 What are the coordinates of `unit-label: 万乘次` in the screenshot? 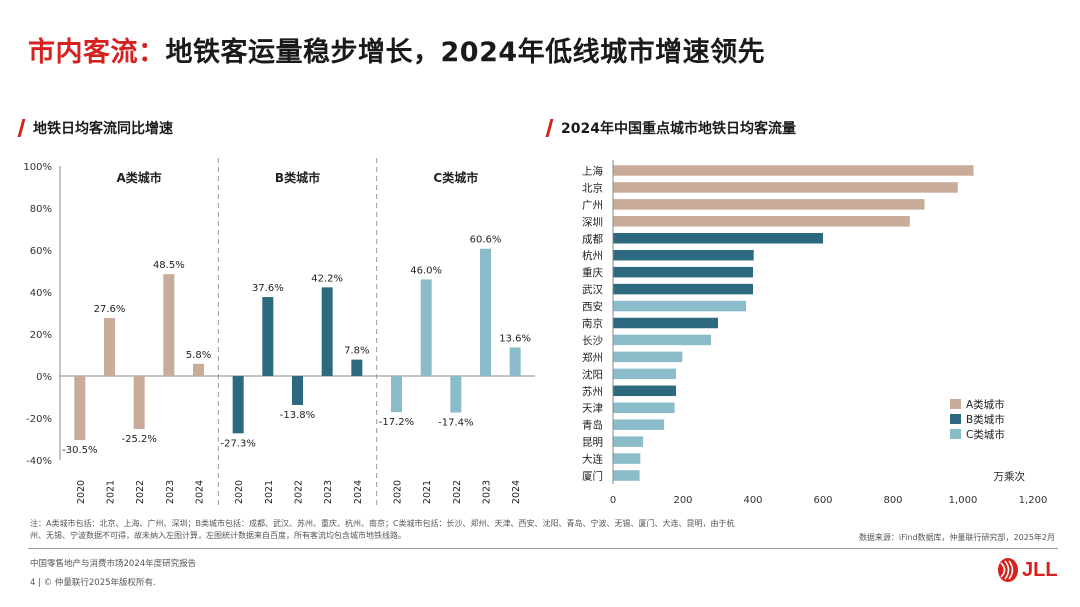 It's located at (1010, 476).